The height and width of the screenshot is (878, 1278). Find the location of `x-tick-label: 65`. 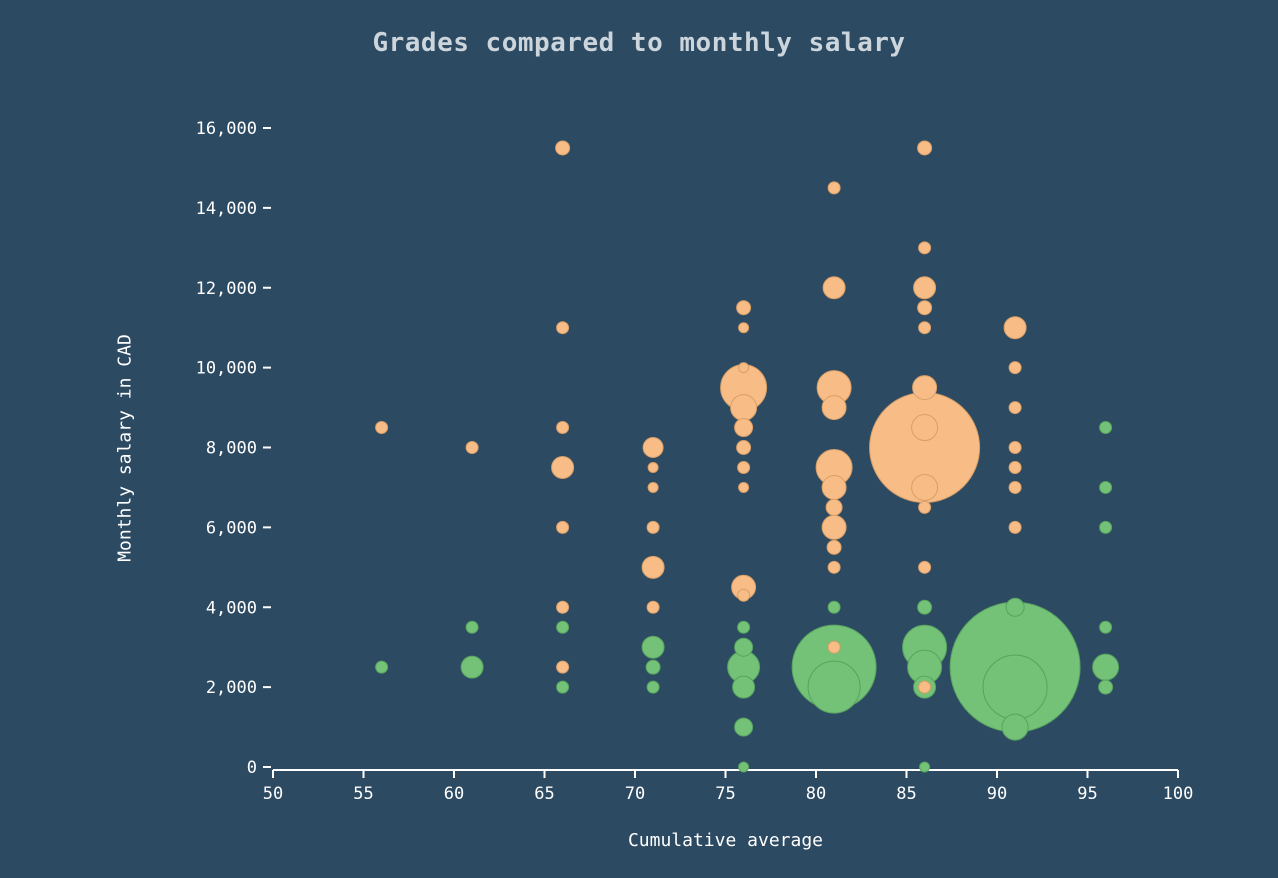

x-tick-label: 65 is located at coordinates (544, 794).